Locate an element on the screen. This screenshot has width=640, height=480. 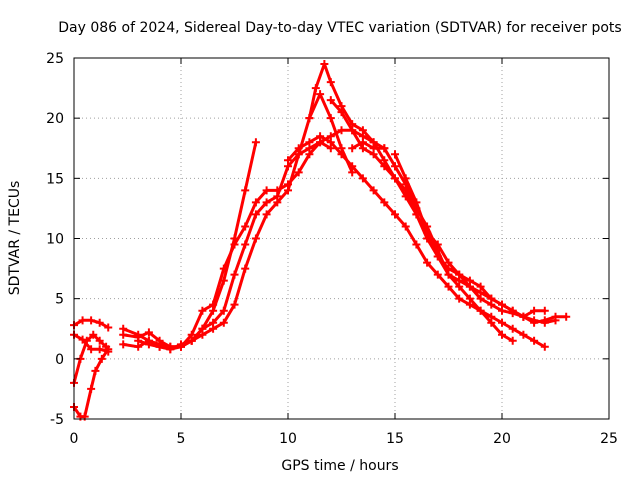
x-tick-label: 20 is located at coordinates (502, 439).